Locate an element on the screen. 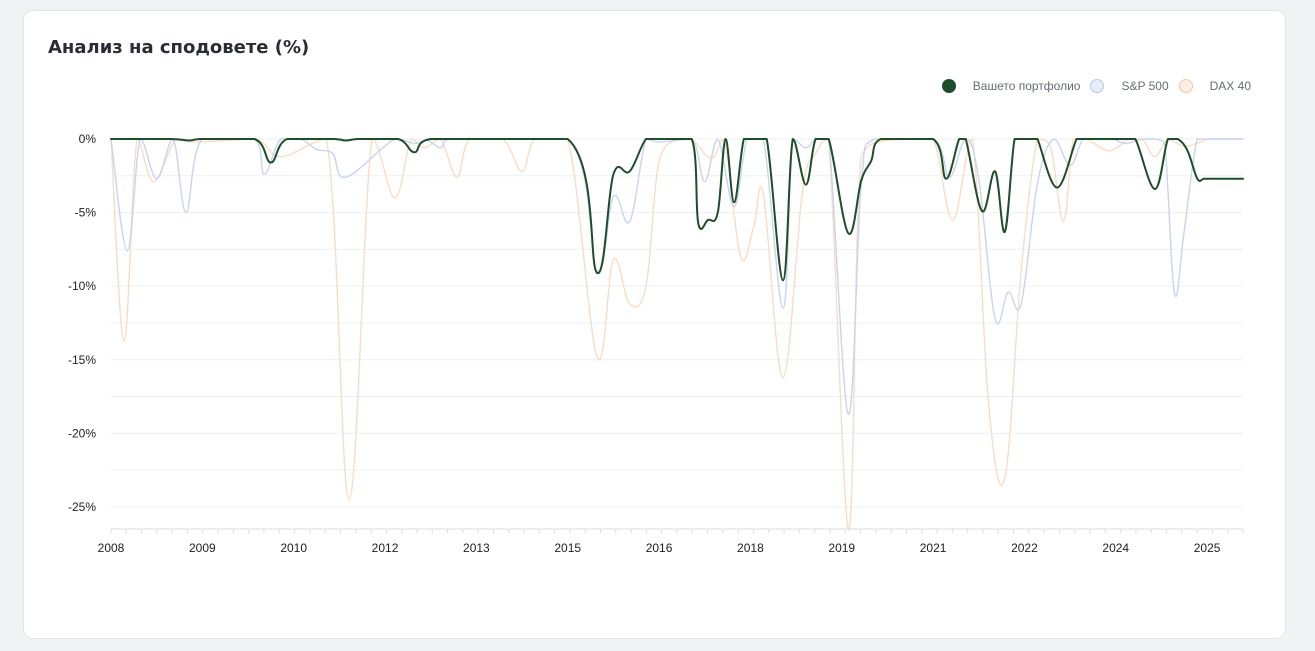  x-tick-label: 2024 is located at coordinates (1115, 548).